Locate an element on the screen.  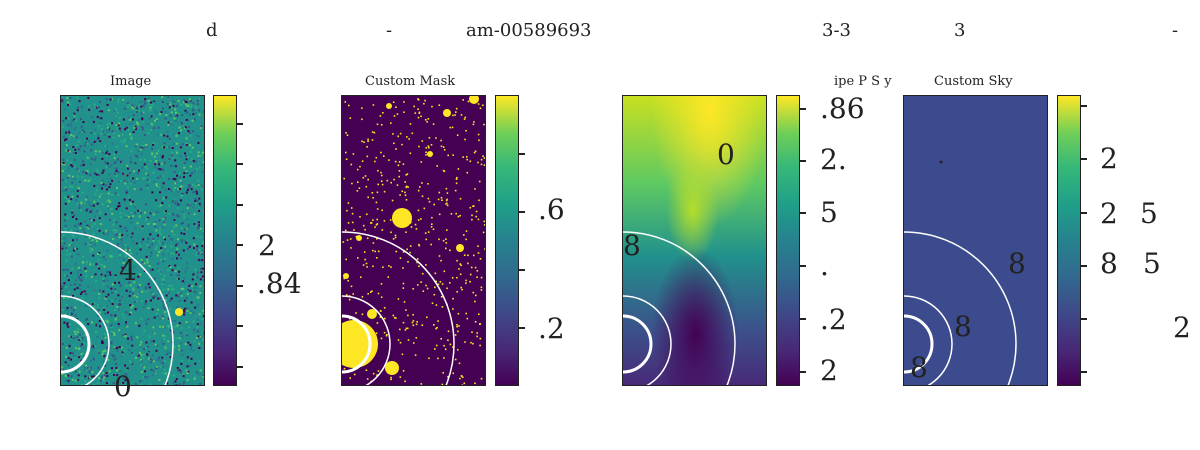
overlay-label: 0 is located at coordinates (726, 154).